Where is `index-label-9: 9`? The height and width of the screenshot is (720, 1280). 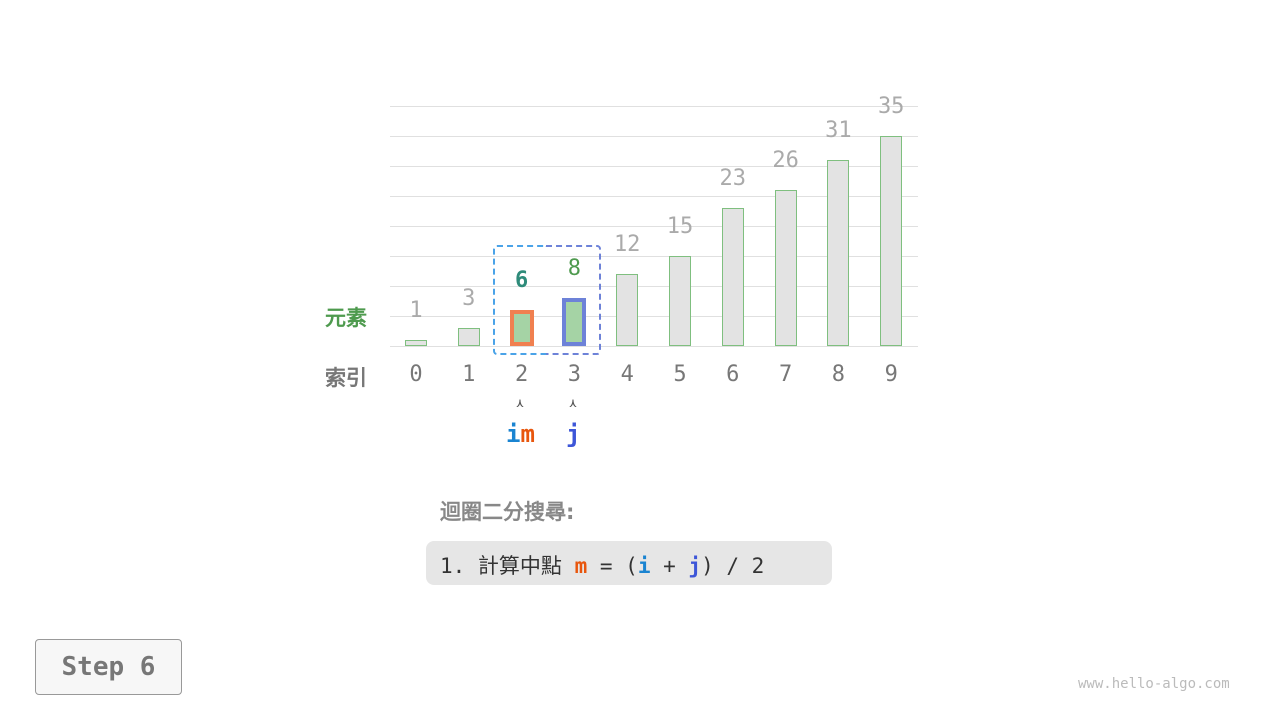
index-label-9: 9 is located at coordinates (891, 374).